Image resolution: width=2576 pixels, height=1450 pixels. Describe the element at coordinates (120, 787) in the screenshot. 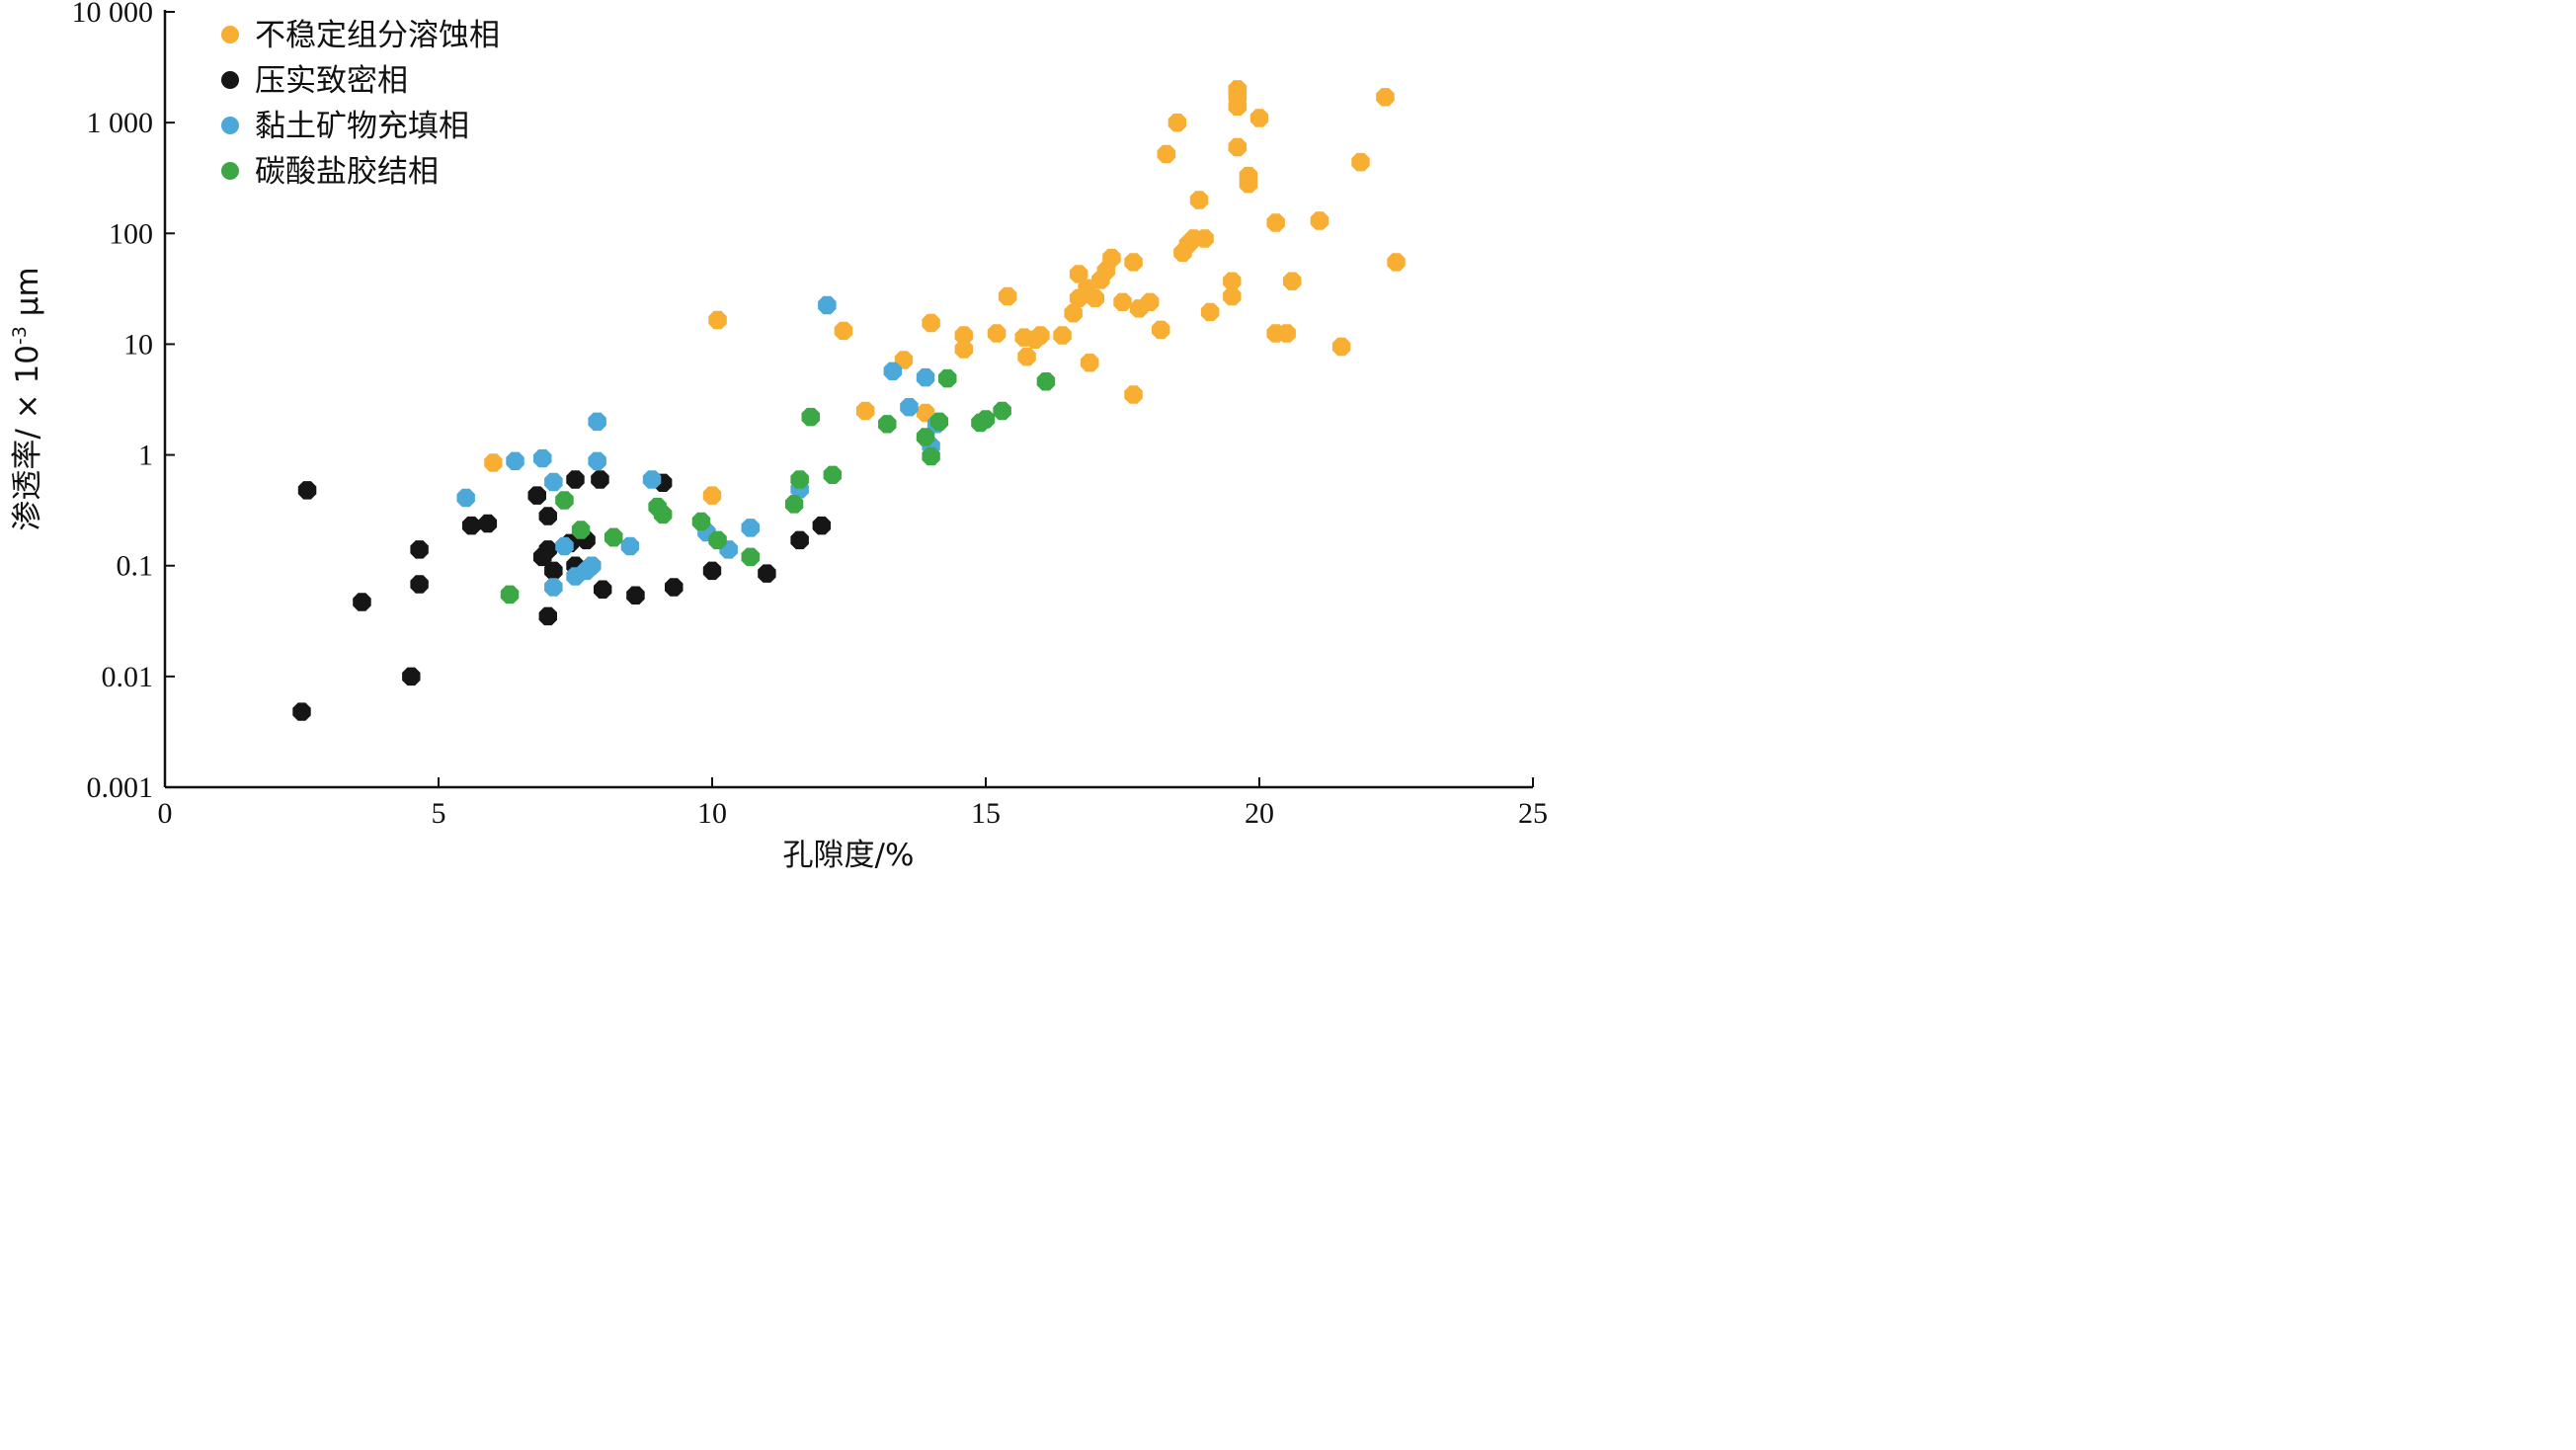

I see `y-tick-label: 0.001` at that location.